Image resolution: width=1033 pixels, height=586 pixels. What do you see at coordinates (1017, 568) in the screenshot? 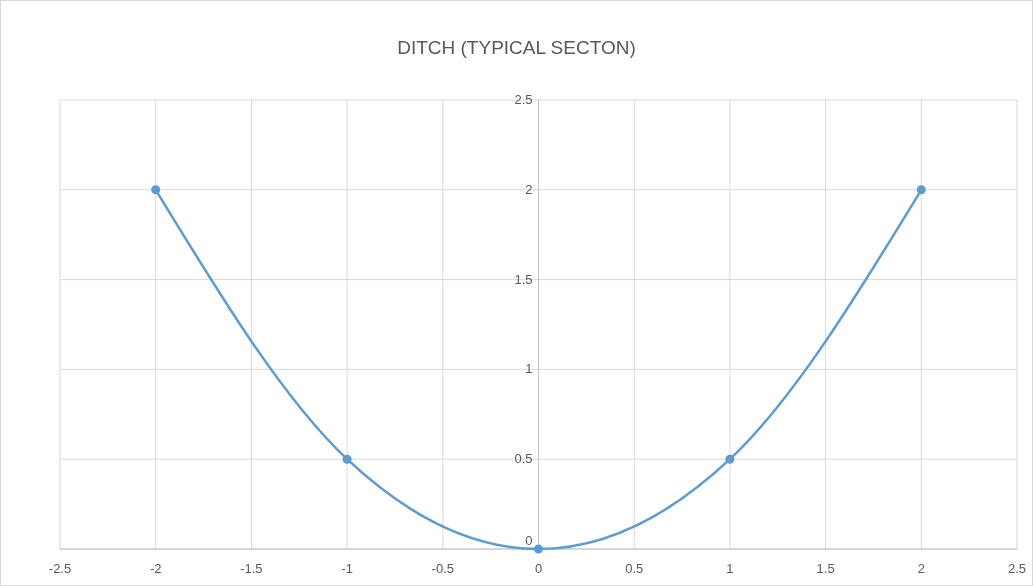
I see `x-tick-label: 2.5` at bounding box center [1017, 568].